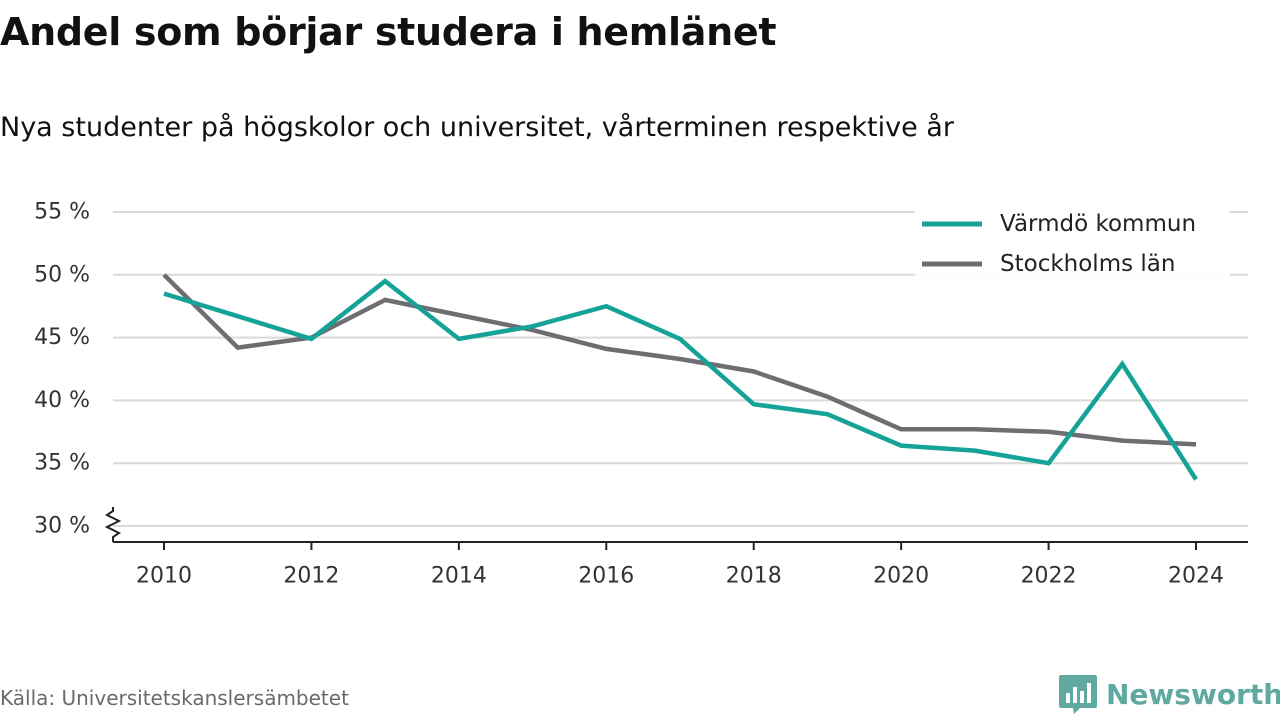  I want to click on x-axis-tick-labels: 2010 2012 2014 2016 2018 2020 2022 2024, so click(680, 576).